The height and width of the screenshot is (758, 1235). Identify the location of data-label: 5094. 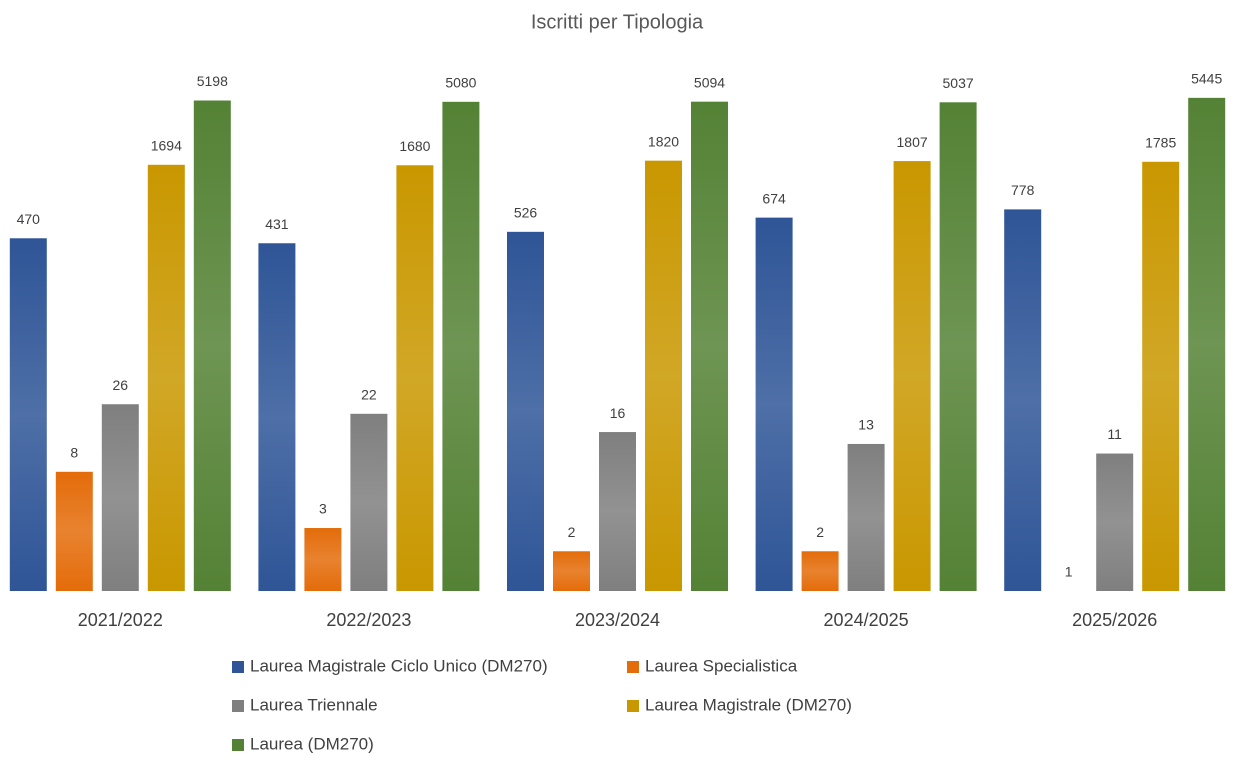
(709, 82).